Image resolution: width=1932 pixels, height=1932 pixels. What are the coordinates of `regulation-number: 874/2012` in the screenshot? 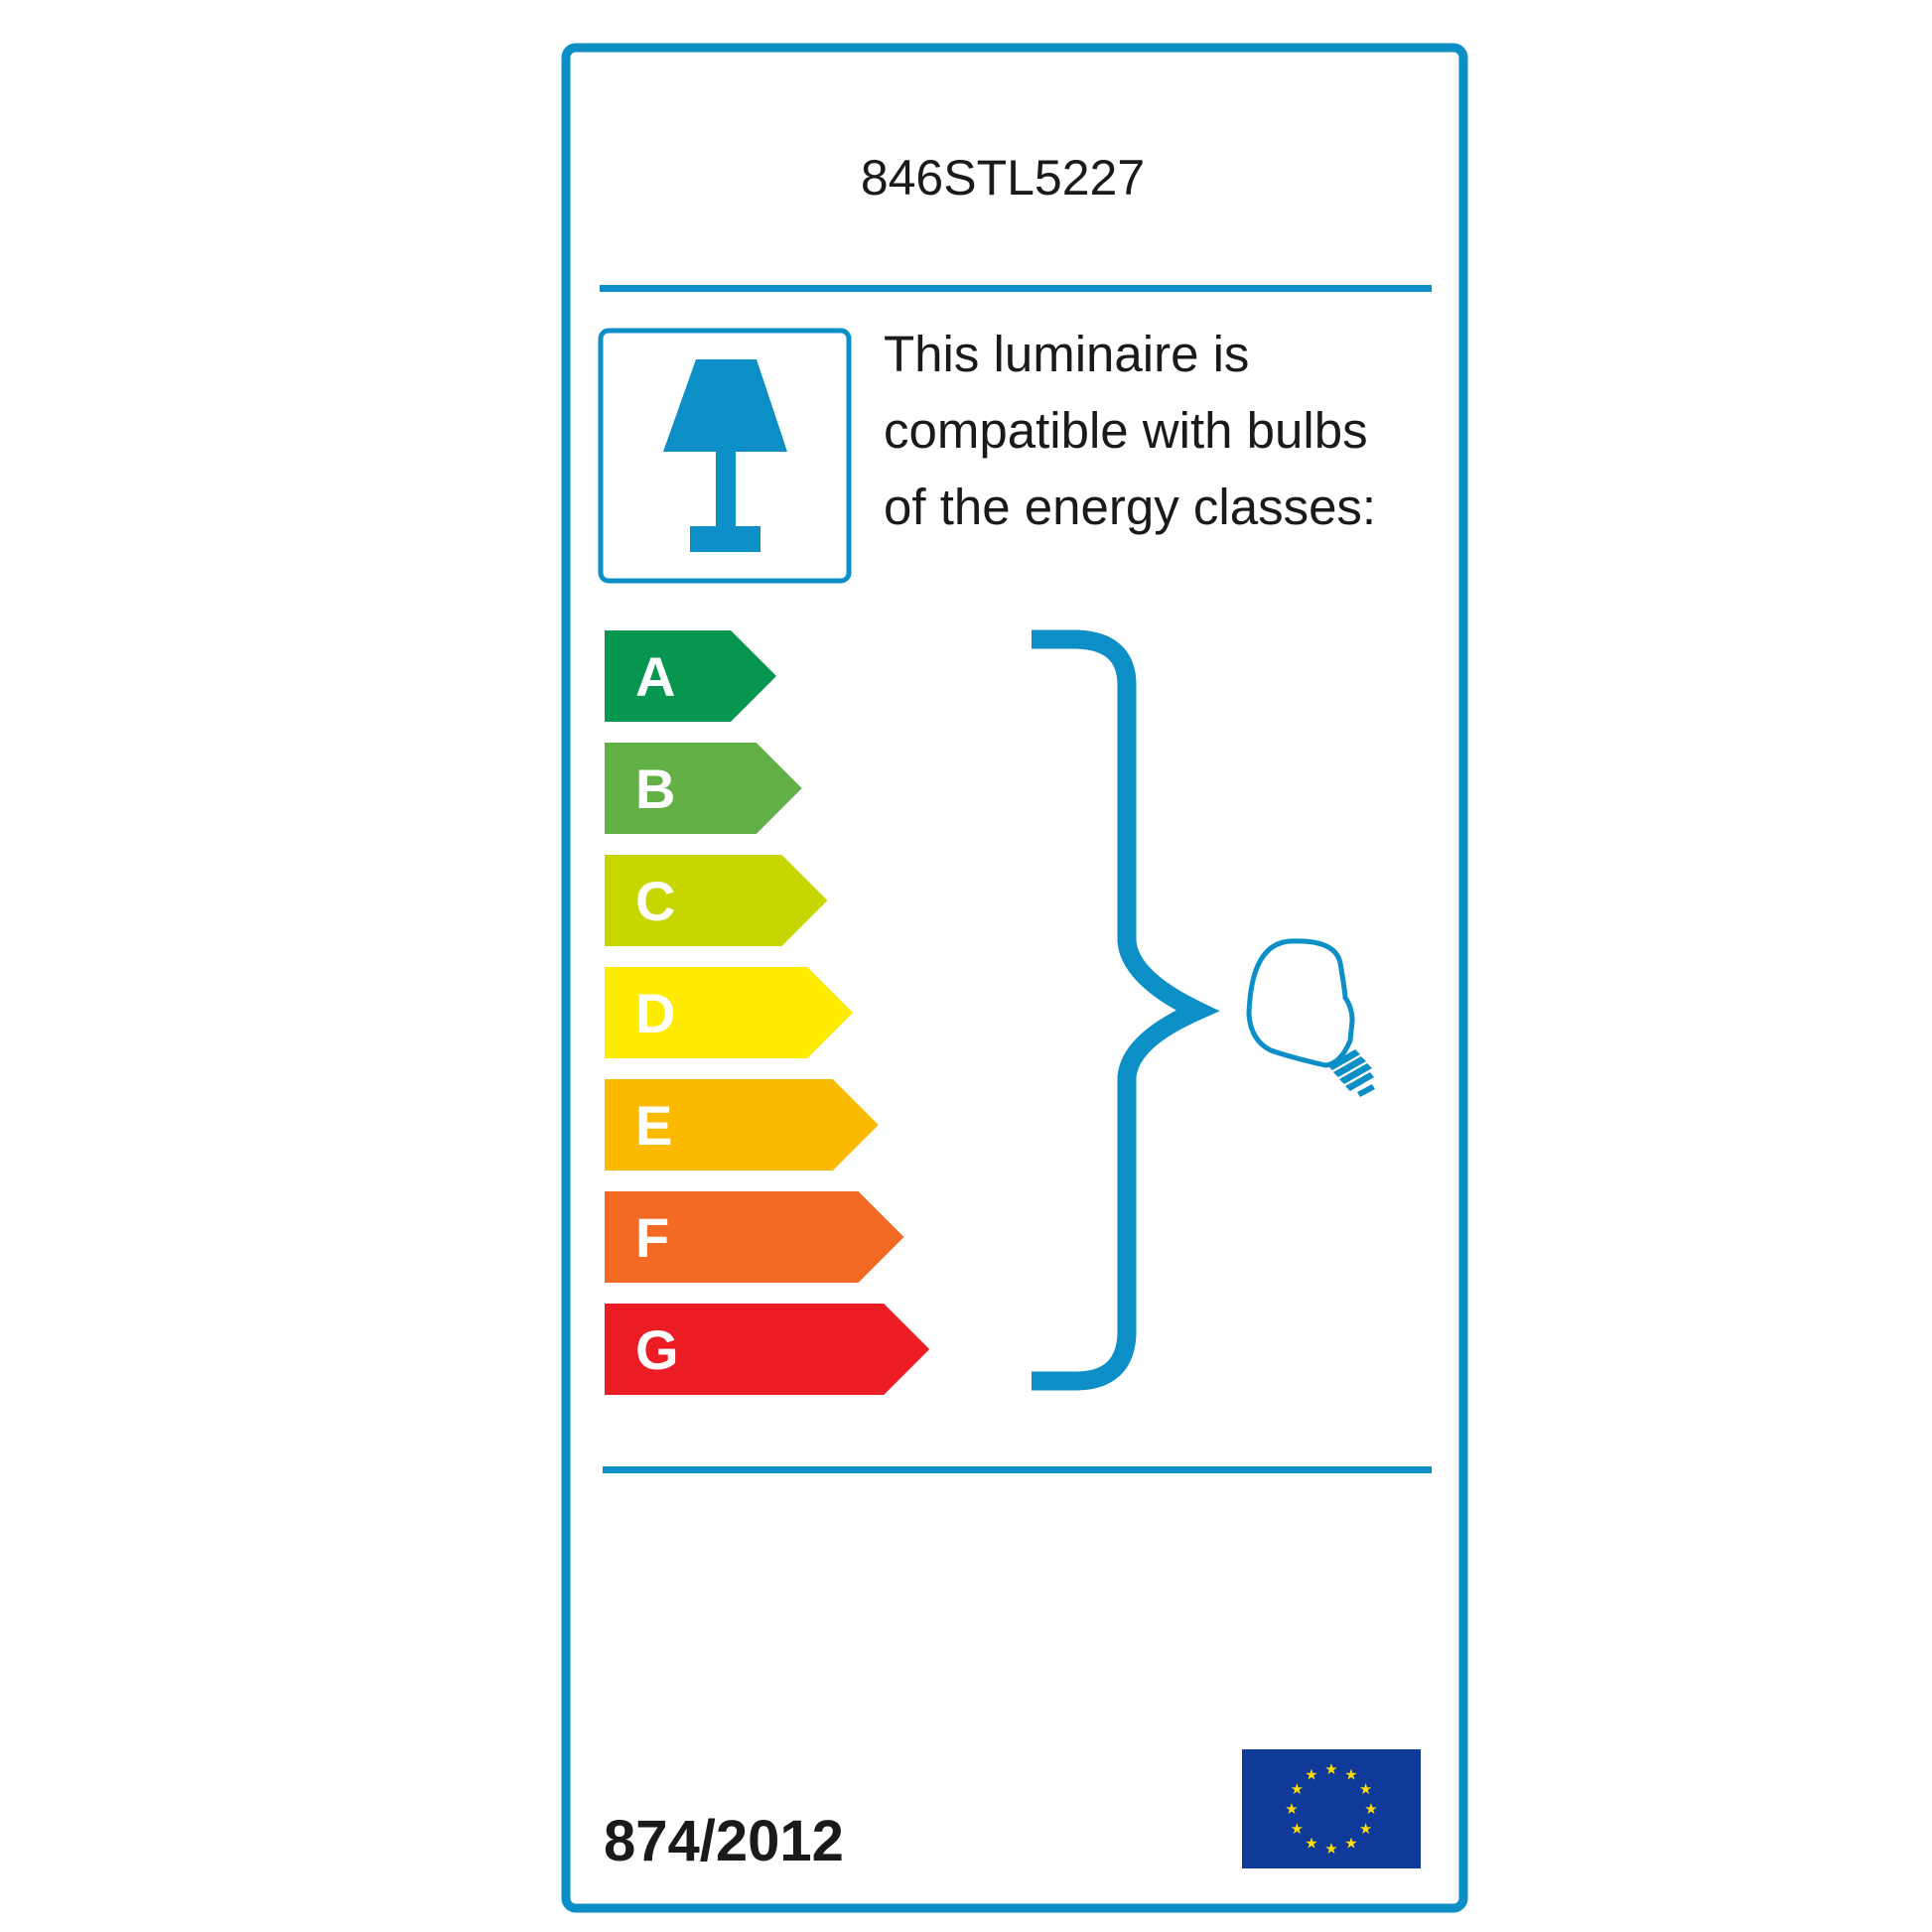 It's located at (724, 1841).